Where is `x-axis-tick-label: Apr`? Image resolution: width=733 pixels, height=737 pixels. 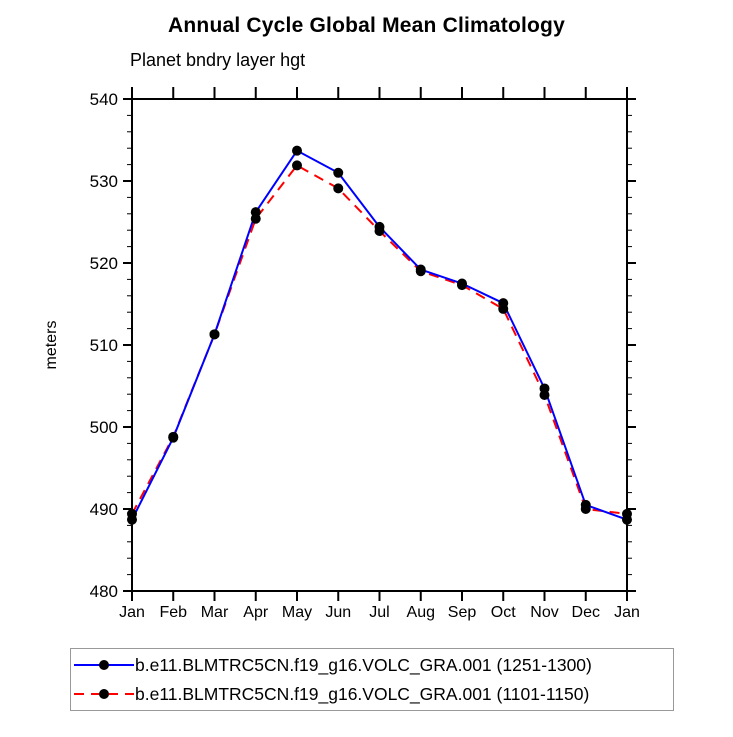 x-axis-tick-label: Apr is located at coordinates (256, 612).